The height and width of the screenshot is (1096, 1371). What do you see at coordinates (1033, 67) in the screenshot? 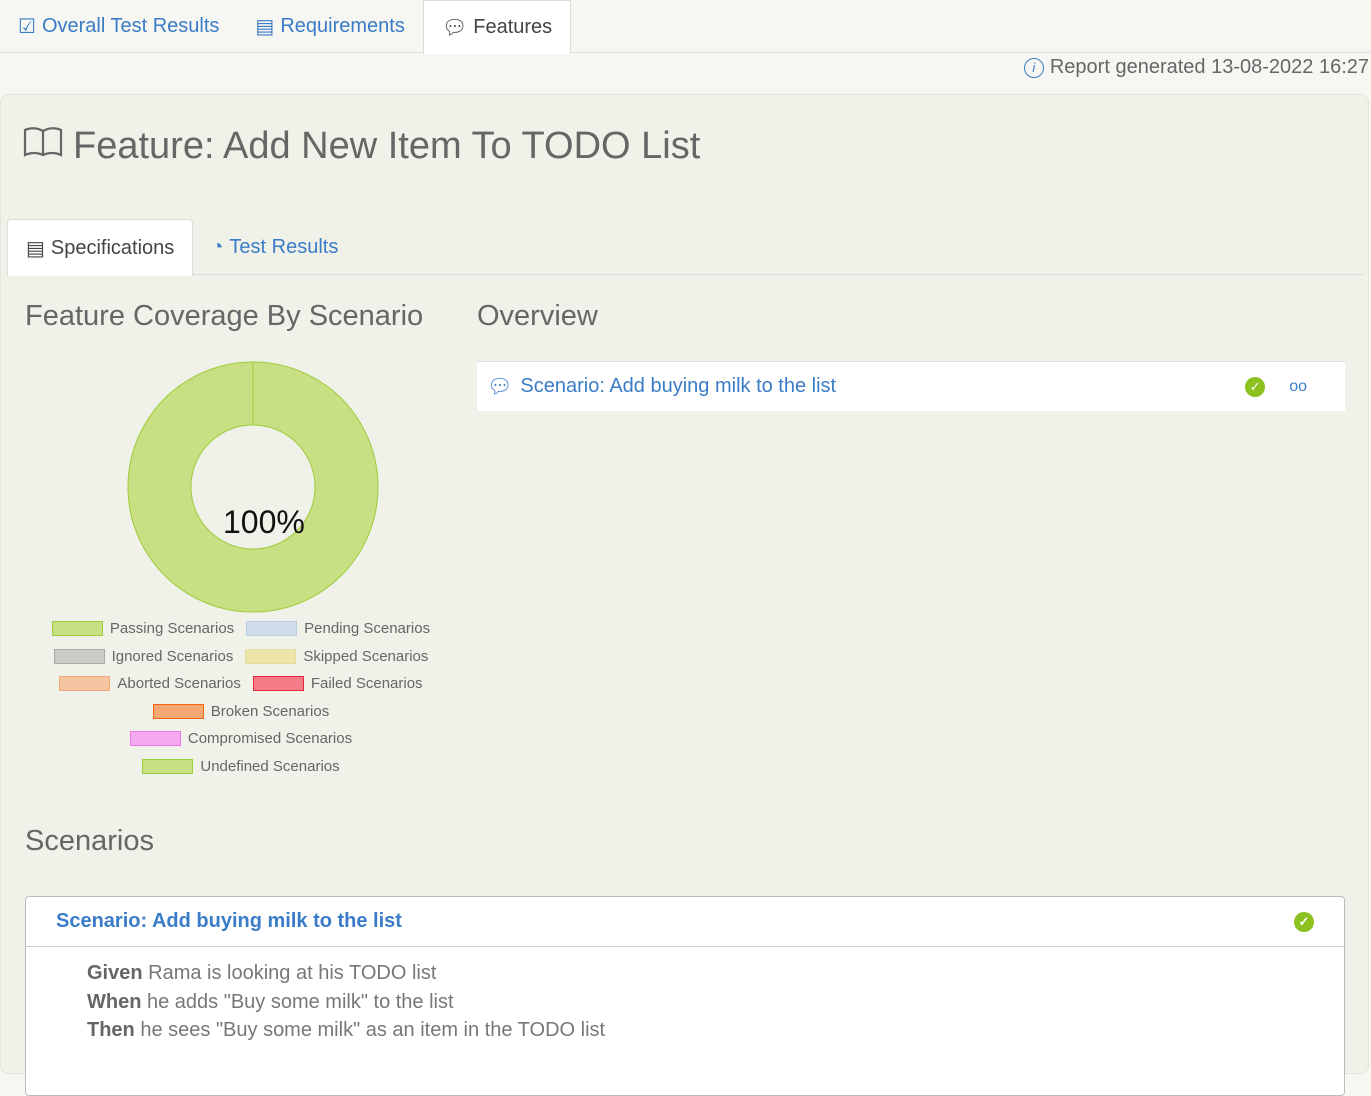
I see `info-icon: i` at bounding box center [1033, 67].